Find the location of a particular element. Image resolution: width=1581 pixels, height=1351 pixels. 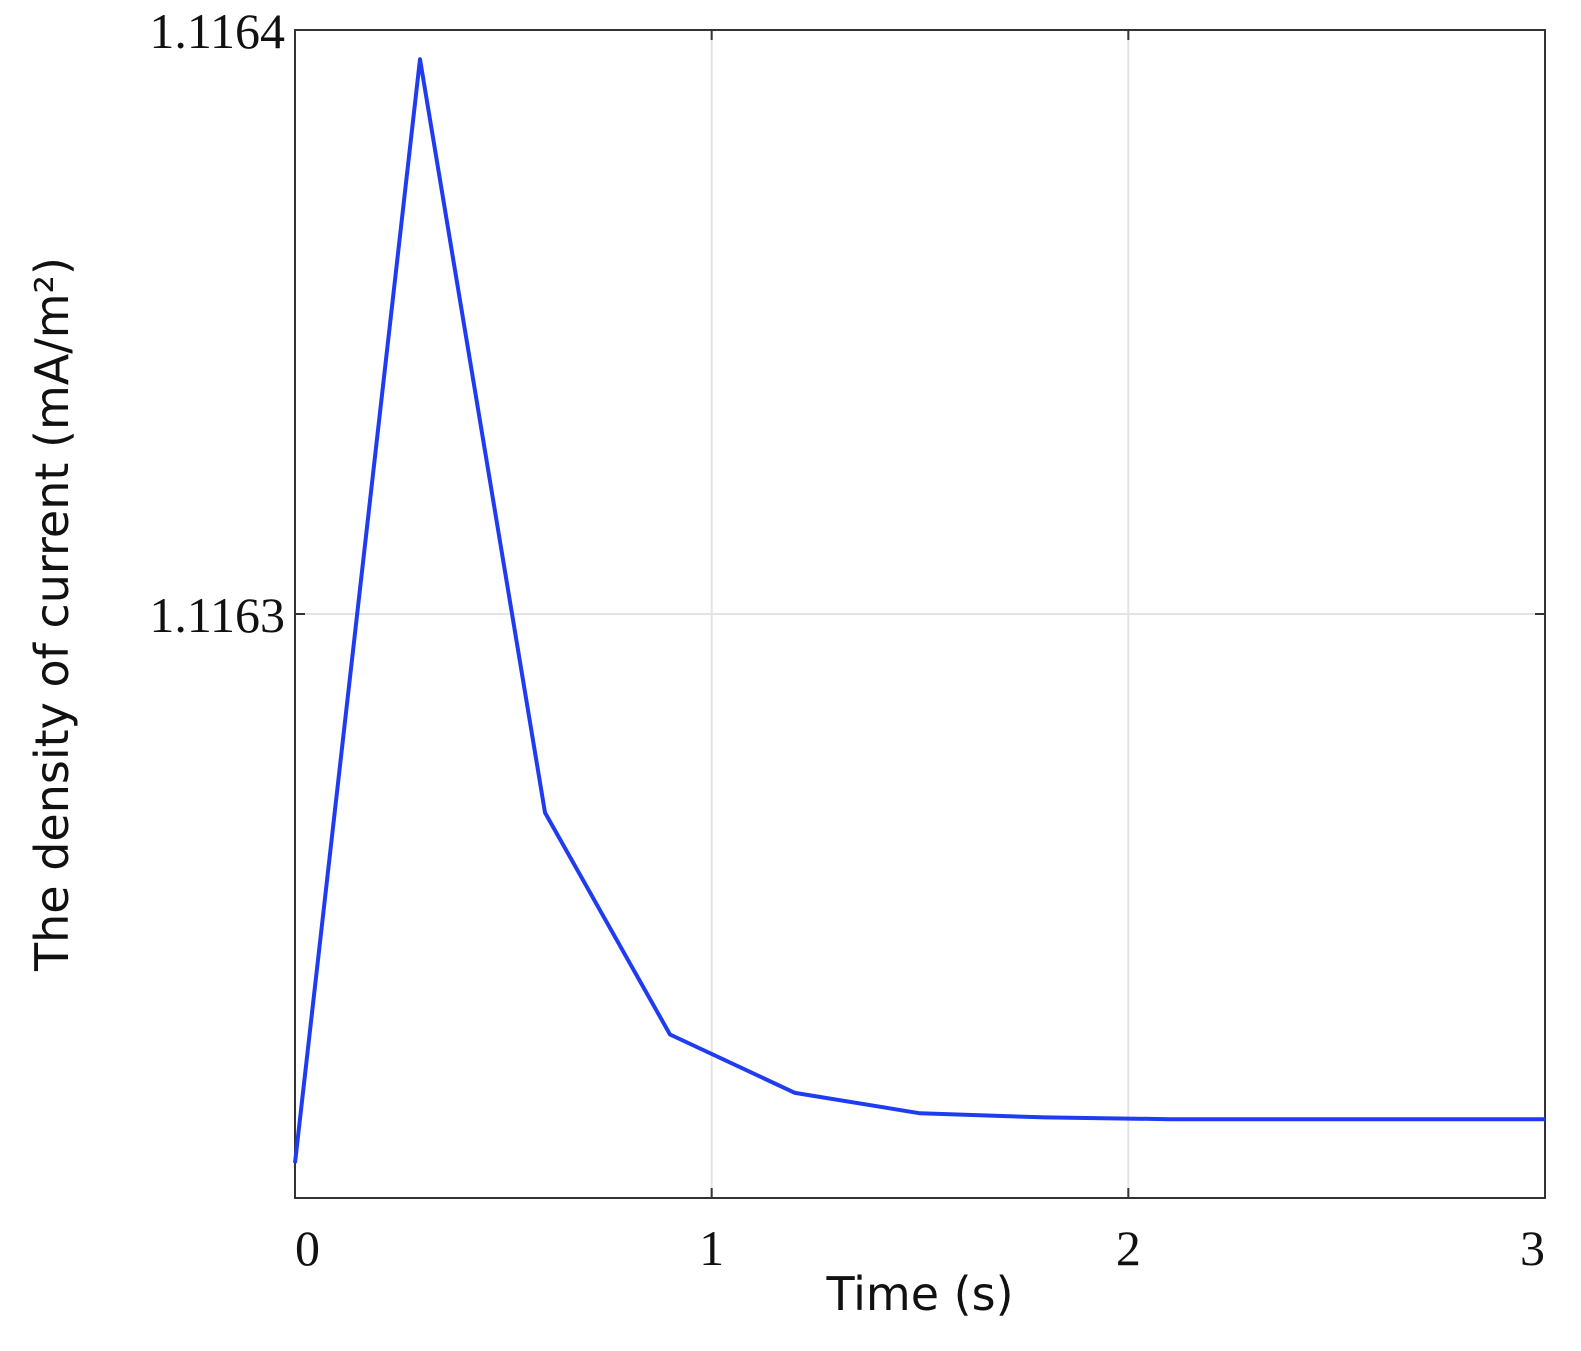

x-tick-label: 2 is located at coordinates (1128, 1248).